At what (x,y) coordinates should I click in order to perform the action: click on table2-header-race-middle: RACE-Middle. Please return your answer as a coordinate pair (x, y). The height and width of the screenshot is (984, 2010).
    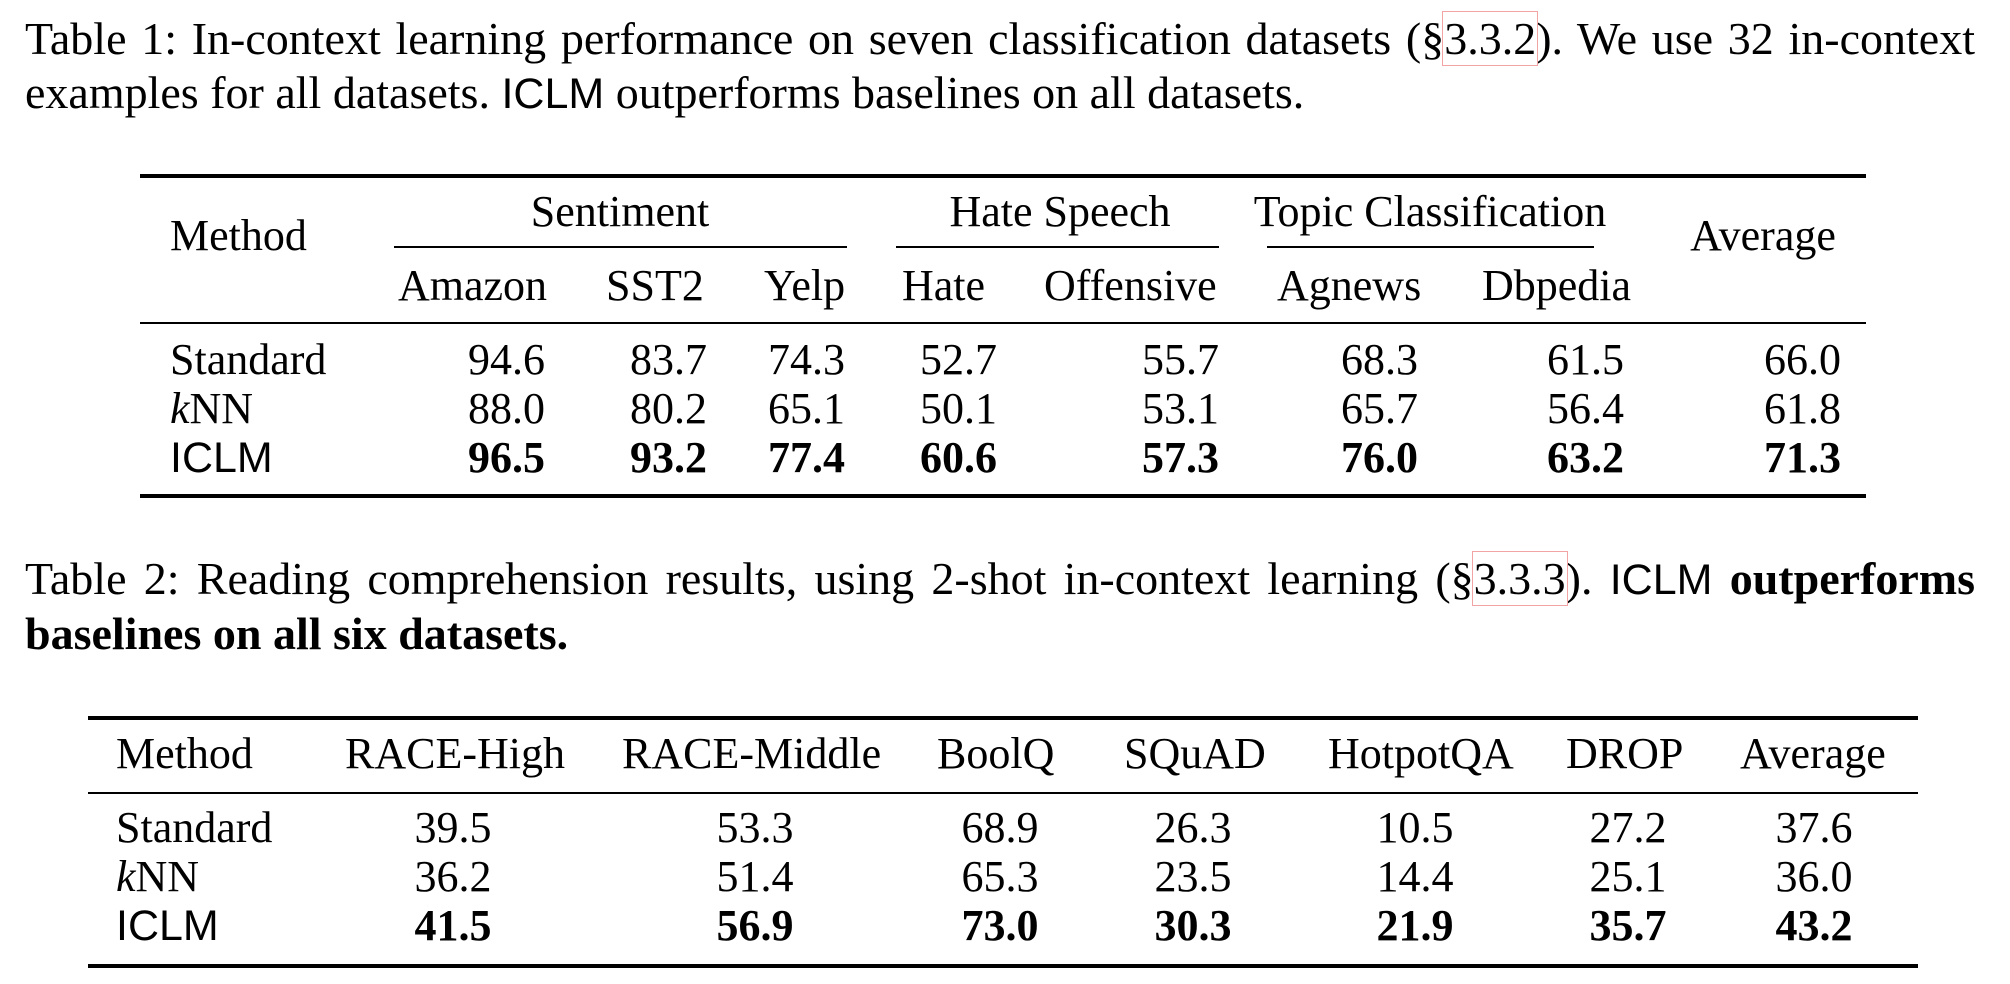
    Looking at the image, I should click on (752, 753).